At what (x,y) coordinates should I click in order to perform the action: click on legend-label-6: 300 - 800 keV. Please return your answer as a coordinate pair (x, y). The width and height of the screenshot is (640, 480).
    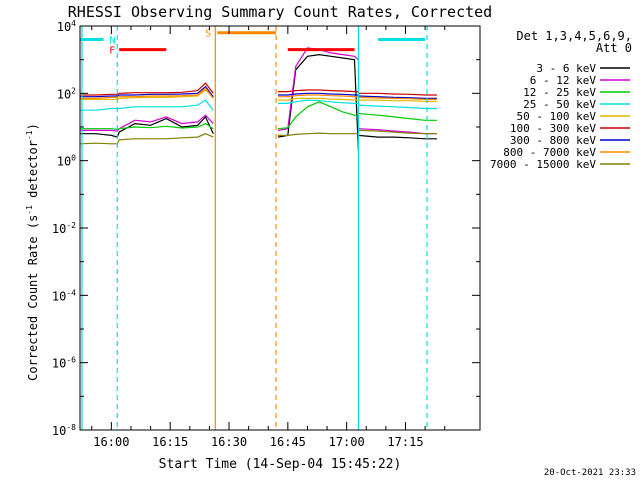
    Looking at the image, I should click on (553, 140).